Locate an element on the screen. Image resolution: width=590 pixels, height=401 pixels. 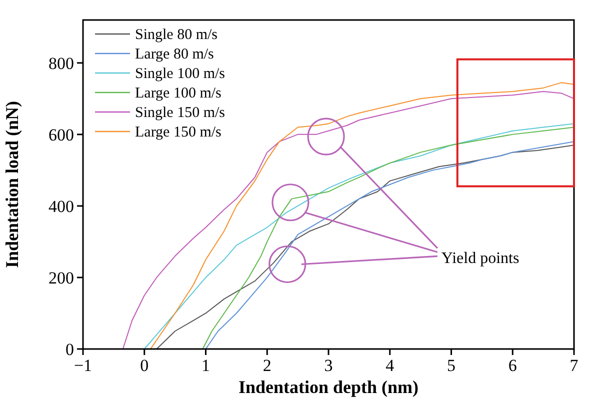
legend-label: Large 80 m/s is located at coordinates (174, 54).